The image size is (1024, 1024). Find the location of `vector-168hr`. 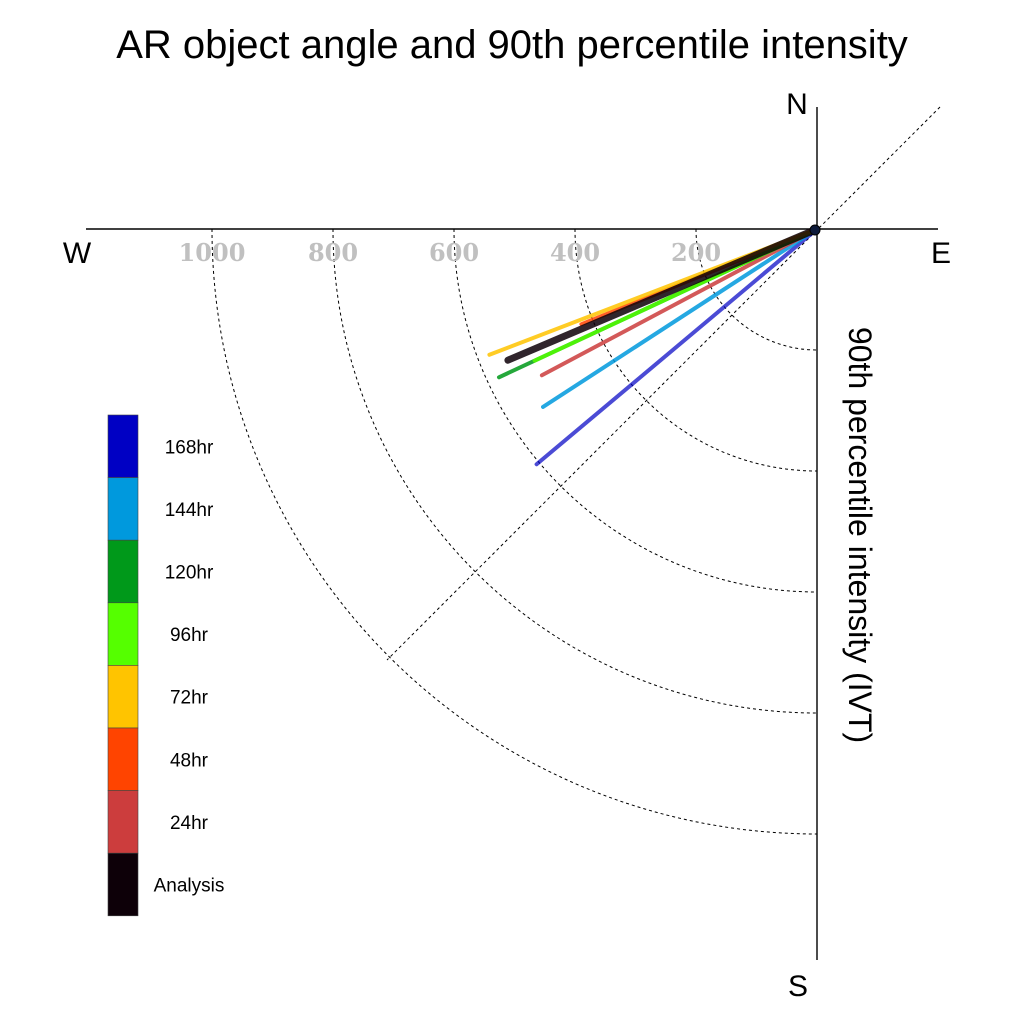

vector-168hr is located at coordinates (676, 347).